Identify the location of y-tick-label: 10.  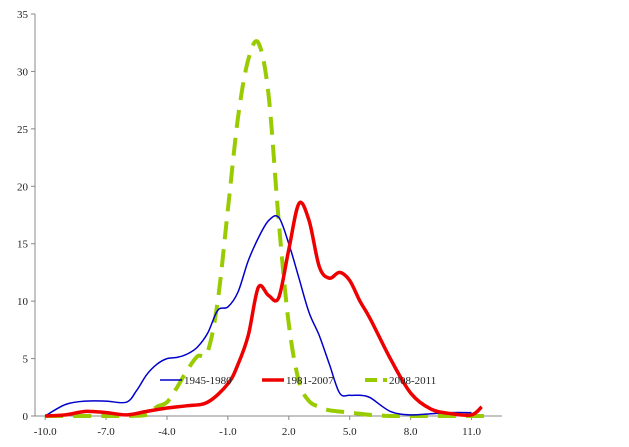
(23, 302).